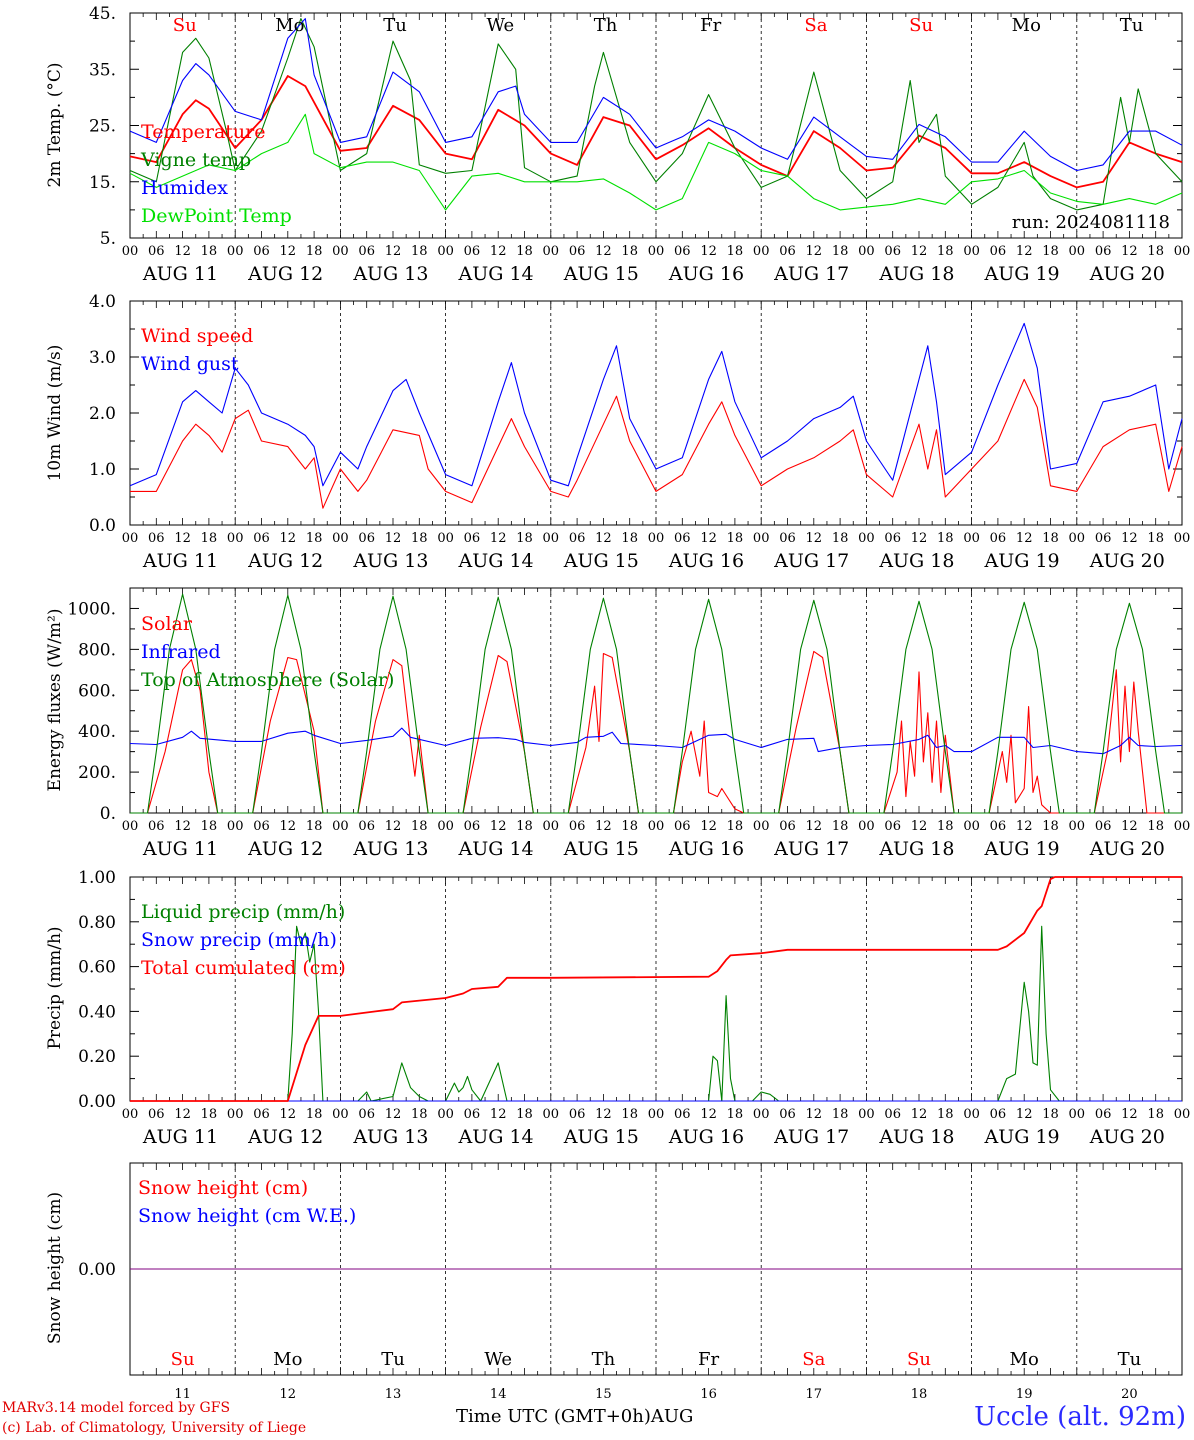 This screenshot has width=1194, height=1440. I want to click on weekday-label: We, so click(500, 25).